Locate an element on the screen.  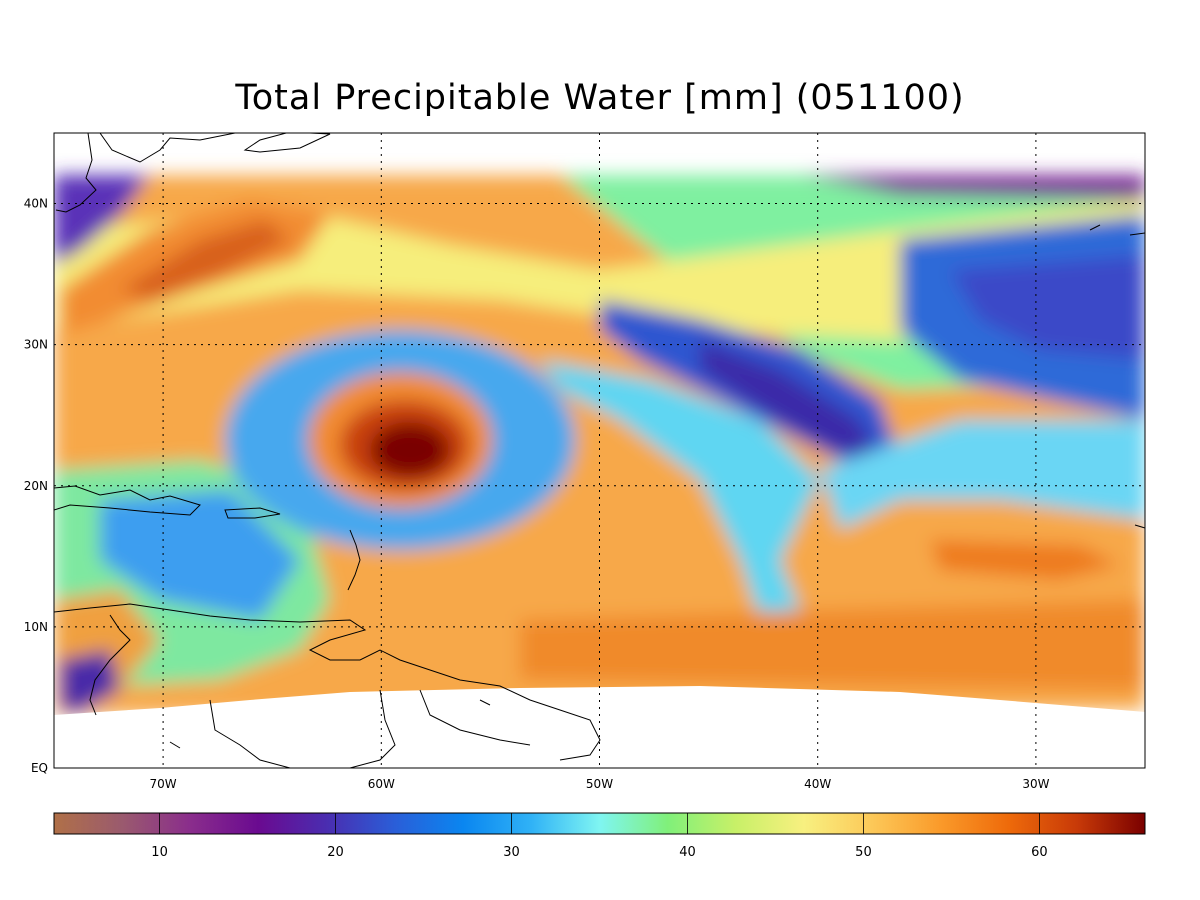
colorbar-tick-label: 20 is located at coordinates (335, 852).